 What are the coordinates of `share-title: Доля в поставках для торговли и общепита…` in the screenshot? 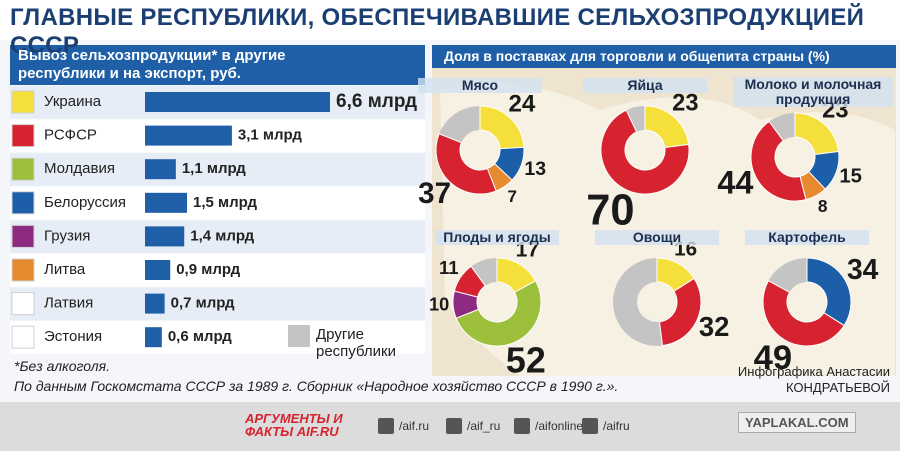 It's located at (637, 56).